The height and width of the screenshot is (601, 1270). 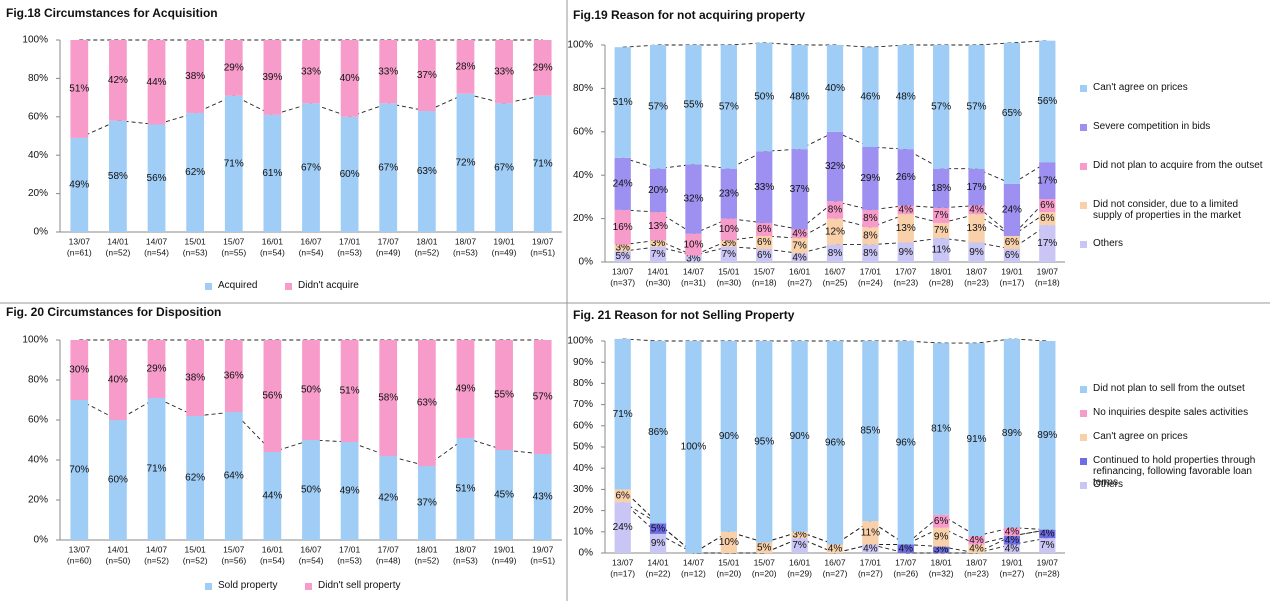 I want to click on value-label: 70%, so click(x=79, y=470).